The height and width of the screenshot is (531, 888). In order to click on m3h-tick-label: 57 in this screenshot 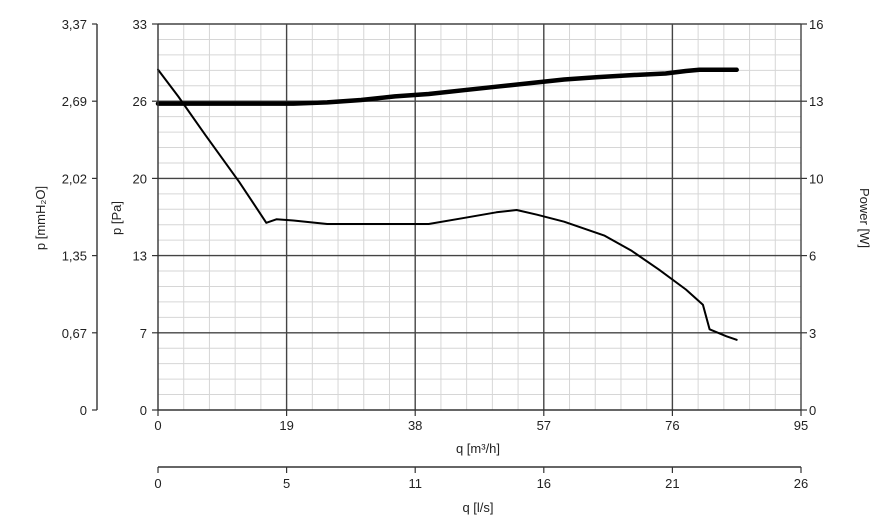, I will do `click(544, 425)`.